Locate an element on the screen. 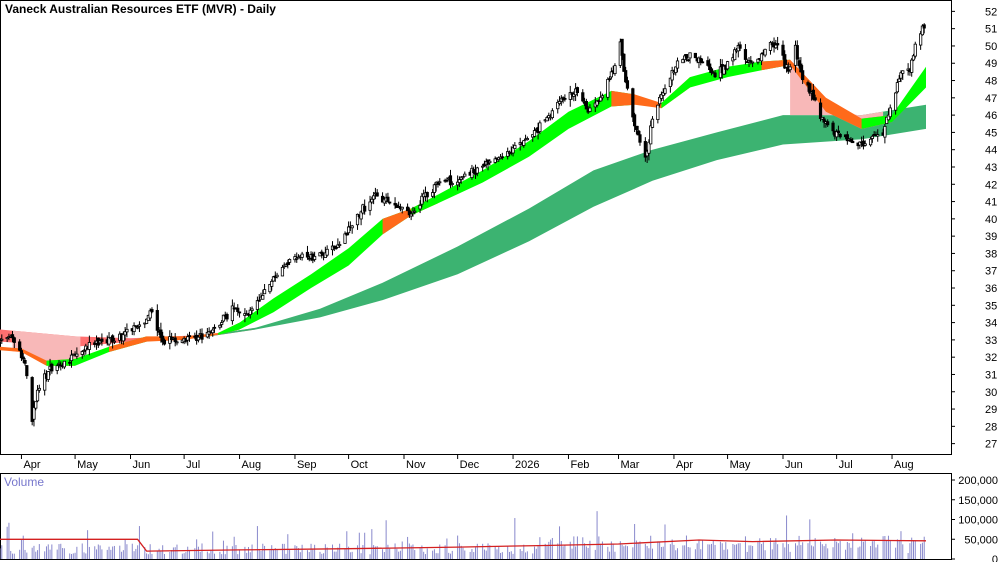  price-tick-label: 49 is located at coordinates (991, 64).